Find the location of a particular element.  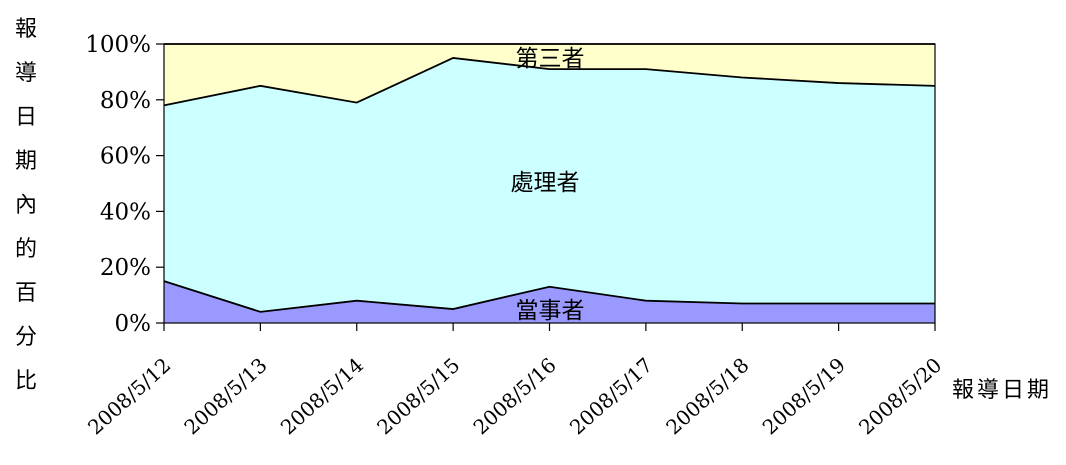

y-tick-label: 100% is located at coordinates (118, 45).